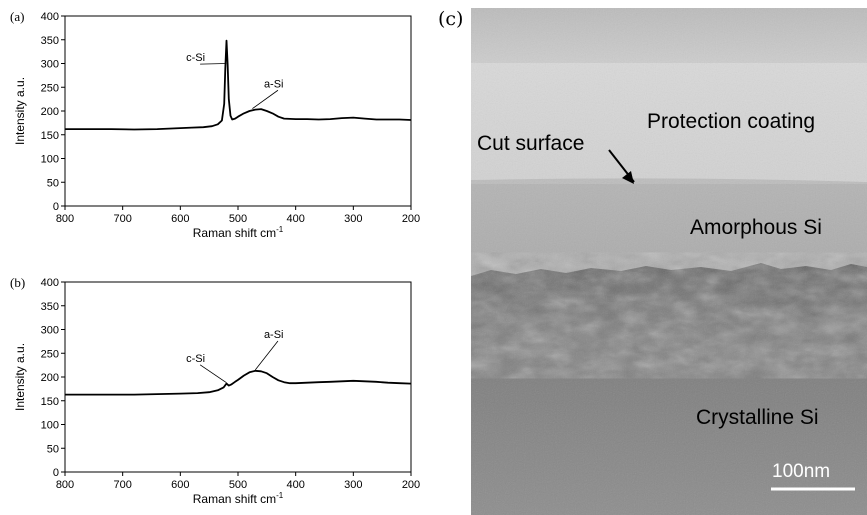  What do you see at coordinates (17, 16) in the screenshot?
I see `panel-label: (a)` at bounding box center [17, 16].